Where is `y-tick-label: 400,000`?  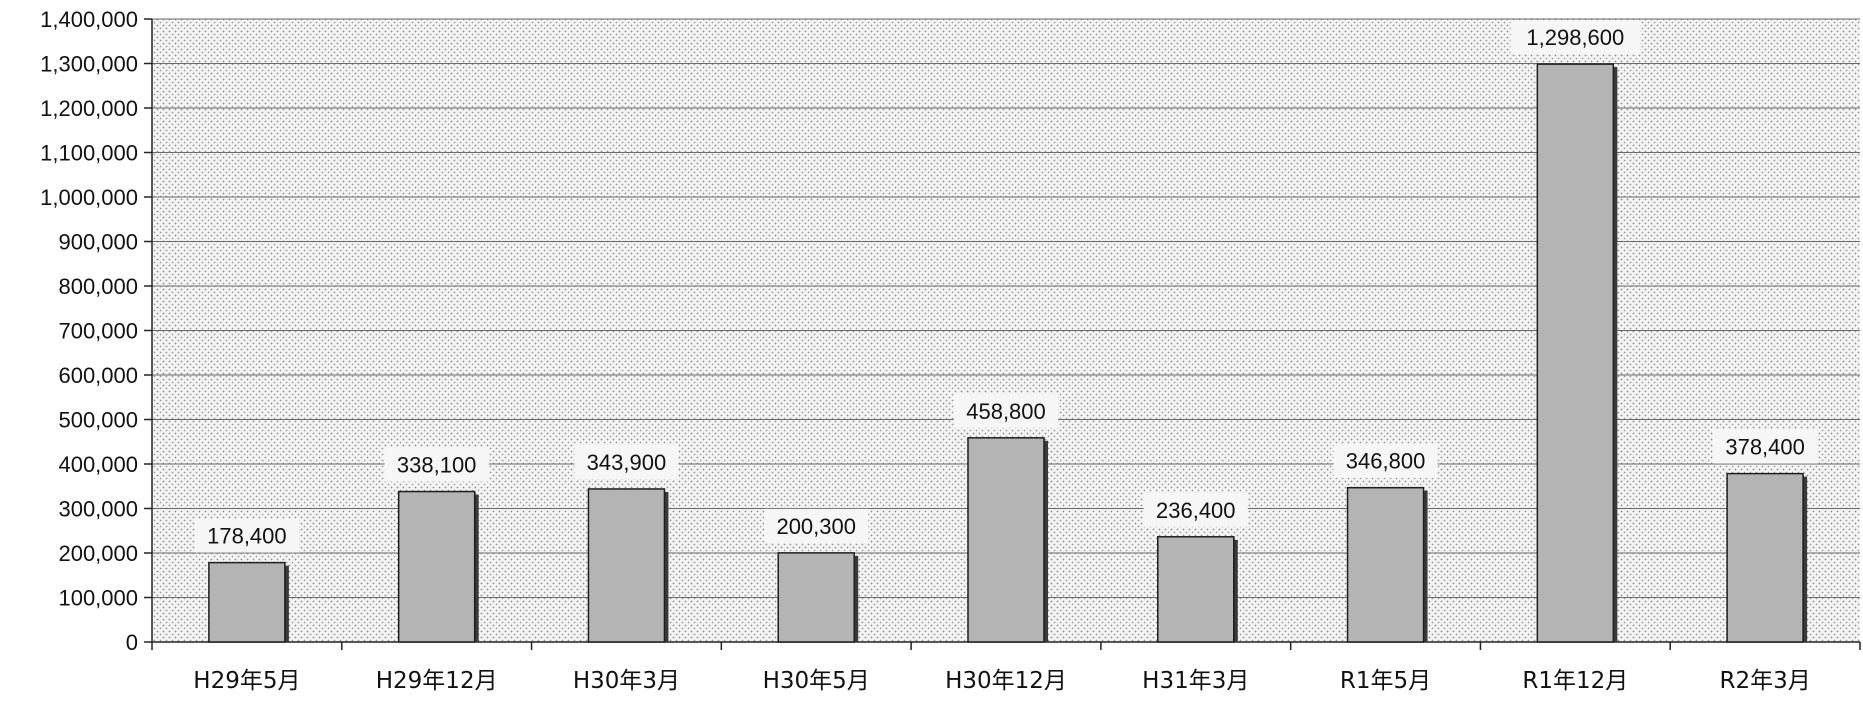 y-tick-label: 400,000 is located at coordinates (98, 464).